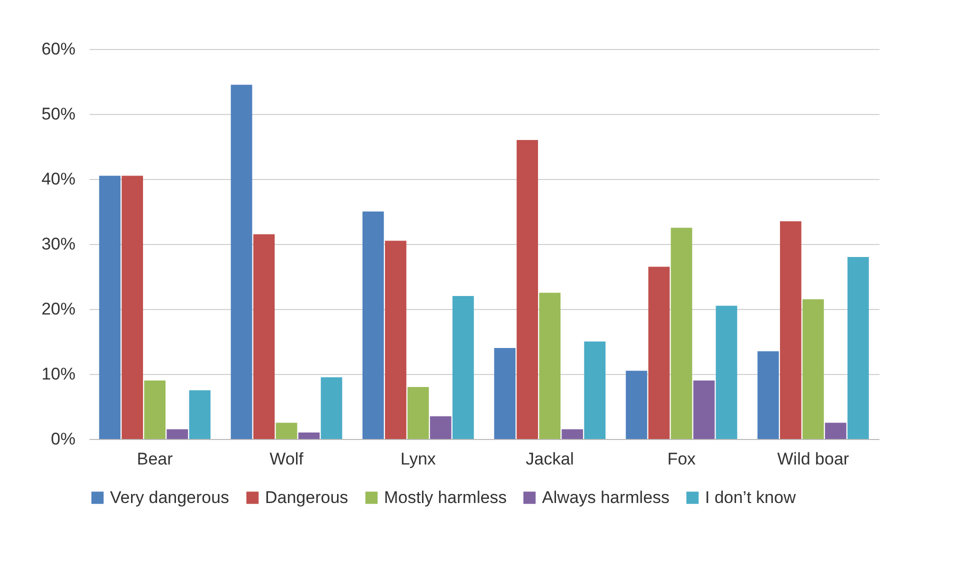  I want to click on legend-label: Very dangerous, so click(170, 497).